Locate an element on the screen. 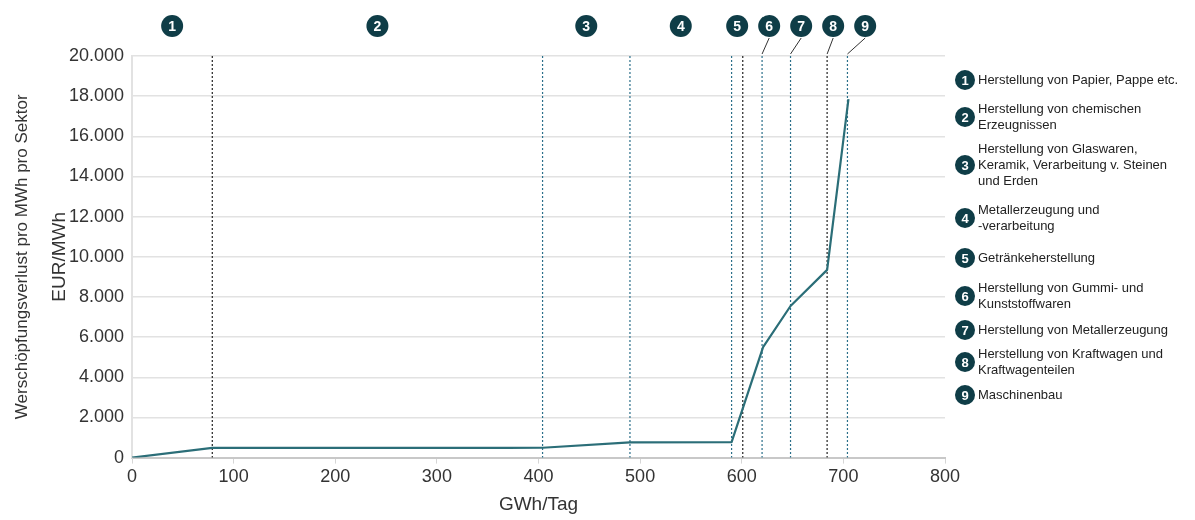 This screenshot has height=520, width=1195. y-tick-label: 20.000 is located at coordinates (96, 54).